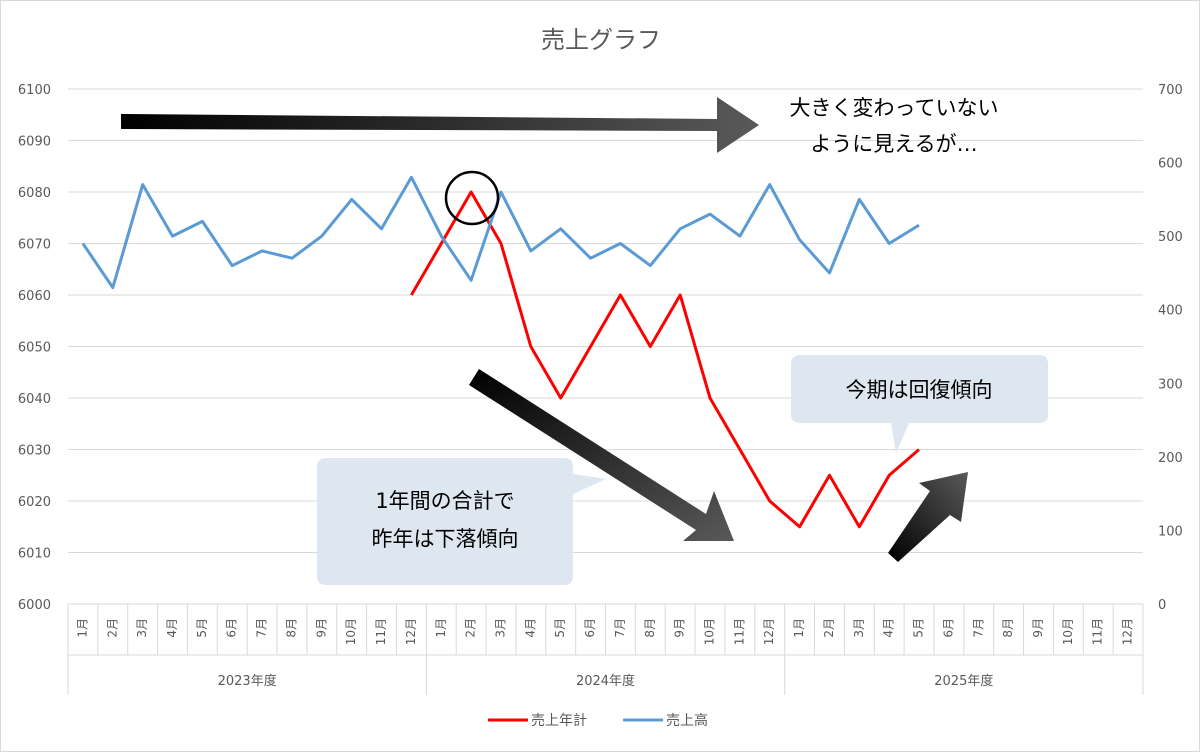  Describe the element at coordinates (598, 720) in the screenshot. I see `legend: 売上年計 売上高` at that location.